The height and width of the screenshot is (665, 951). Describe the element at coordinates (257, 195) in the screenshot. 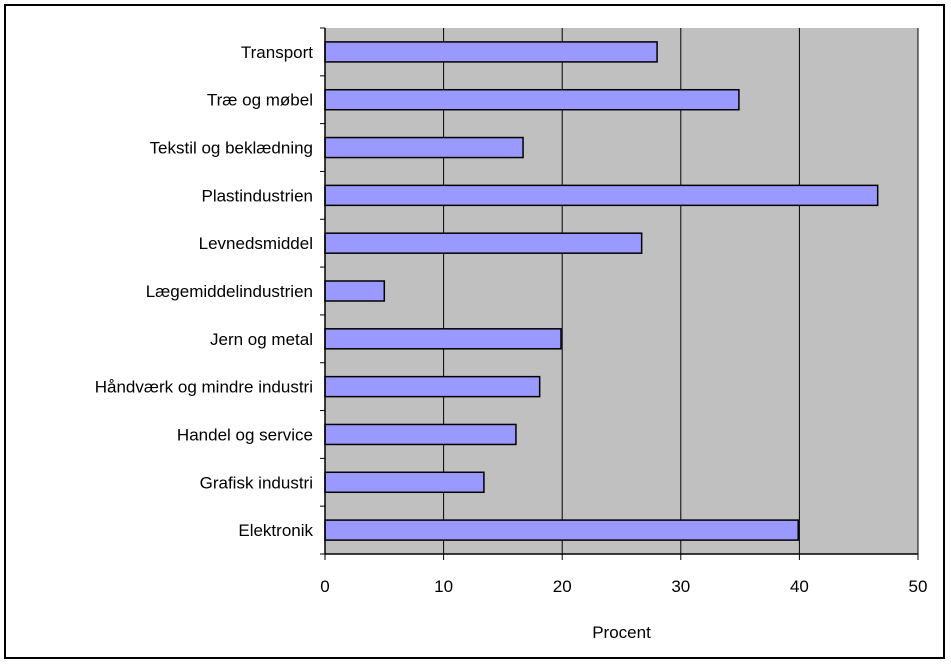

I see `category-label: Plastindustrien` at that location.